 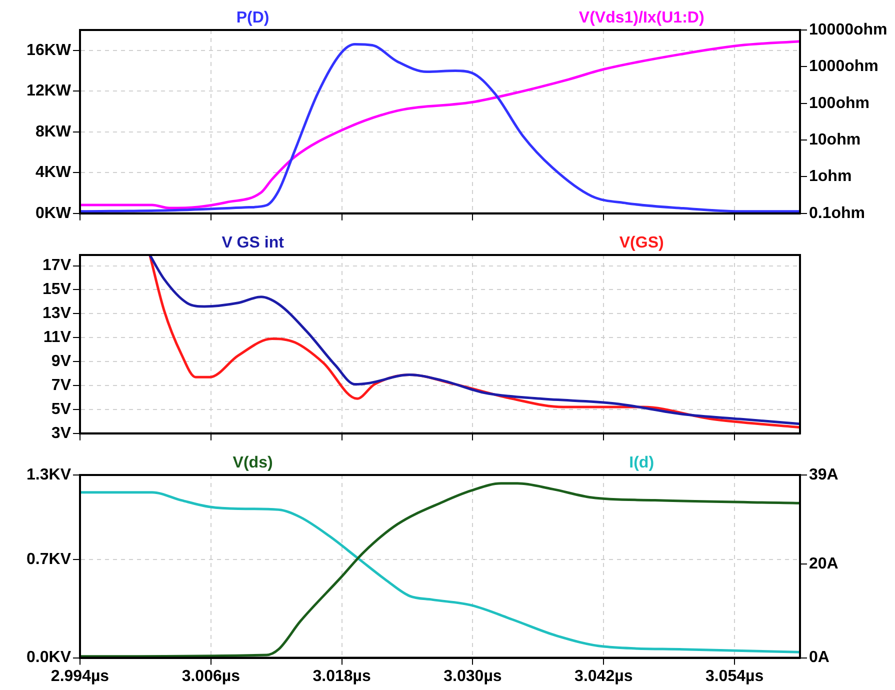 What do you see at coordinates (53, 131) in the screenshot?
I see `y-tick-label: 8KW` at bounding box center [53, 131].